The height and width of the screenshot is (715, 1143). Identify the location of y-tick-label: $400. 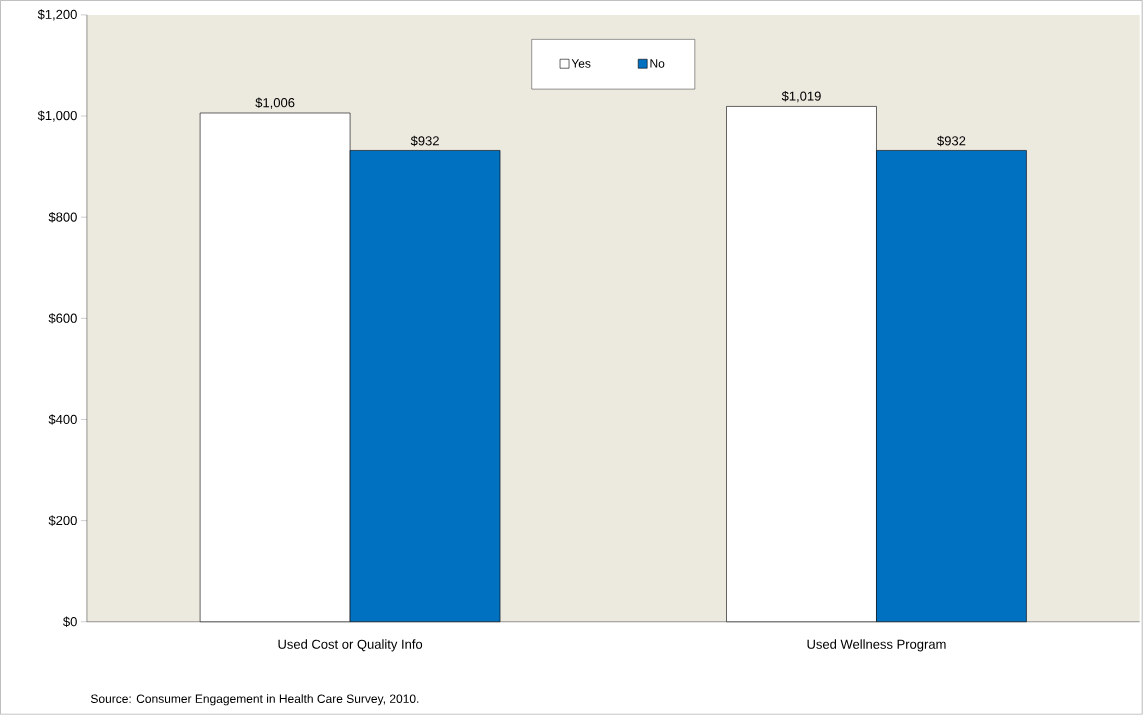
(62, 419).